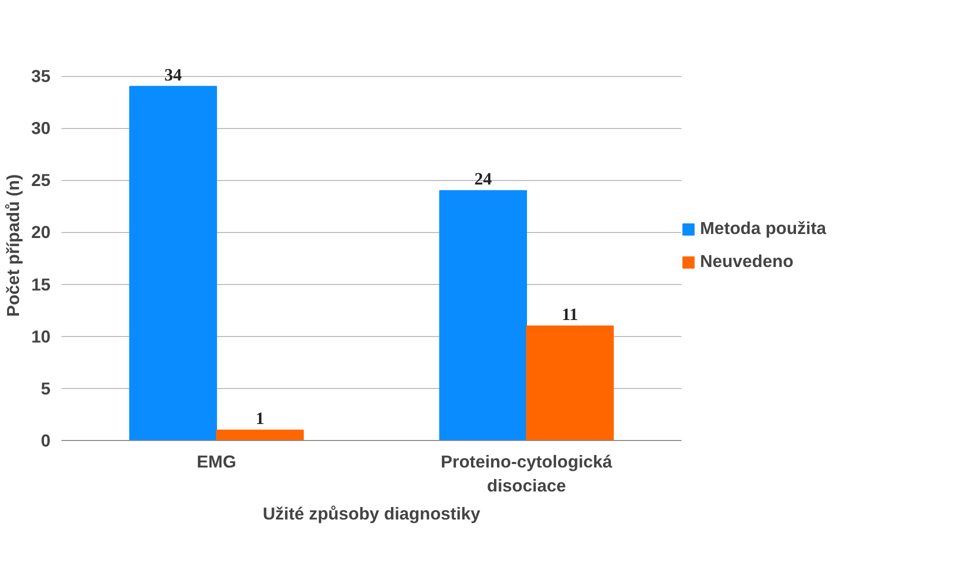 This screenshot has height=585, width=974. I want to click on y-axis-title: Počet případů (n), so click(13, 245).